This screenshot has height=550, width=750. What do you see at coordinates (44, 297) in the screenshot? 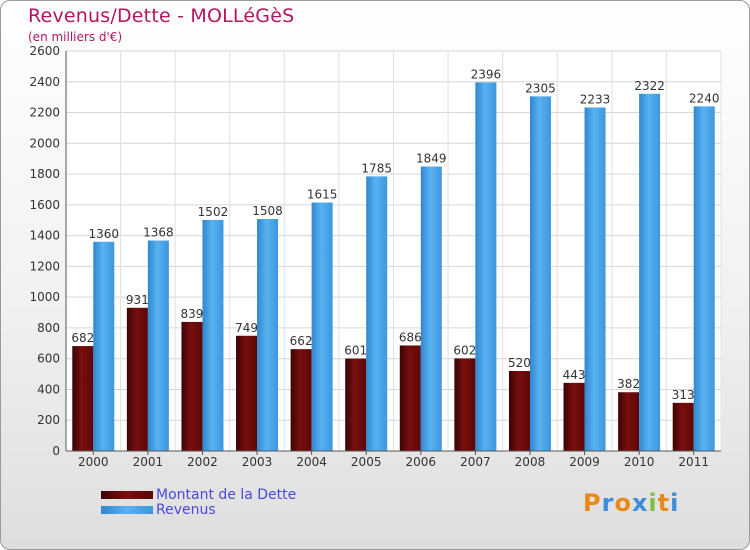
I see `y-tick-label: 1000` at bounding box center [44, 297].